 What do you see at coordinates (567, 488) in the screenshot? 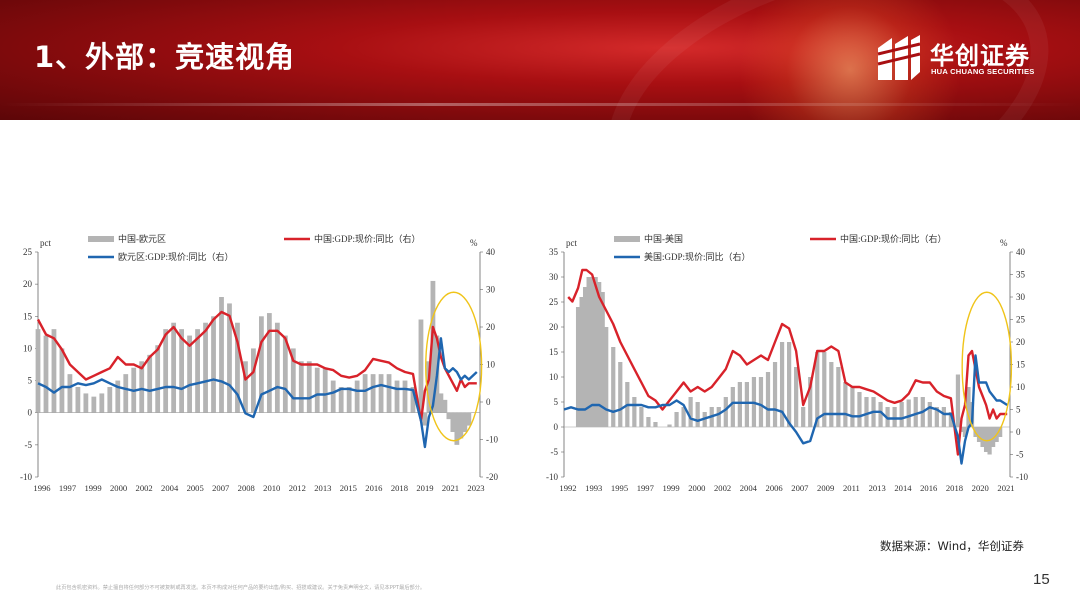
I see `x-tick-label: 1992` at bounding box center [567, 488].